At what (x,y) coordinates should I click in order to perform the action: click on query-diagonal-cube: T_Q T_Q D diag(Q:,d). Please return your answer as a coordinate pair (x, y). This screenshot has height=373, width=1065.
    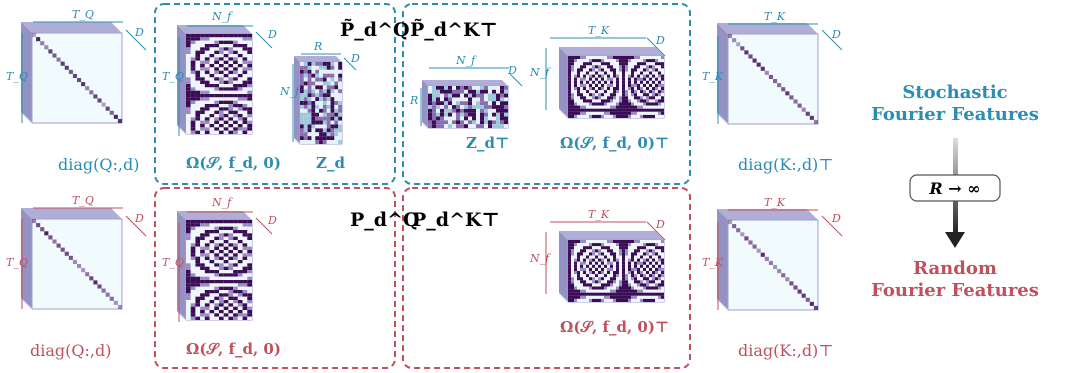
    Looking at the image, I should click on (76, 91).